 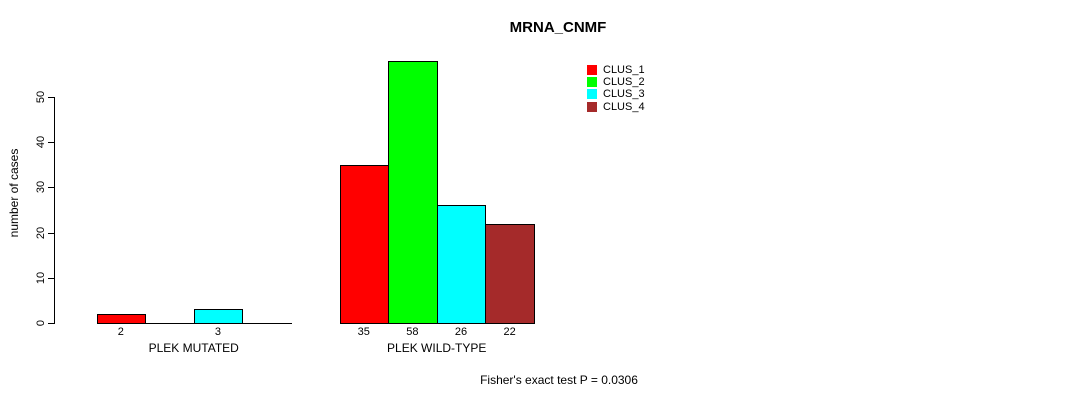 I want to click on legend-label: CLUS_2, so click(x=624, y=82).